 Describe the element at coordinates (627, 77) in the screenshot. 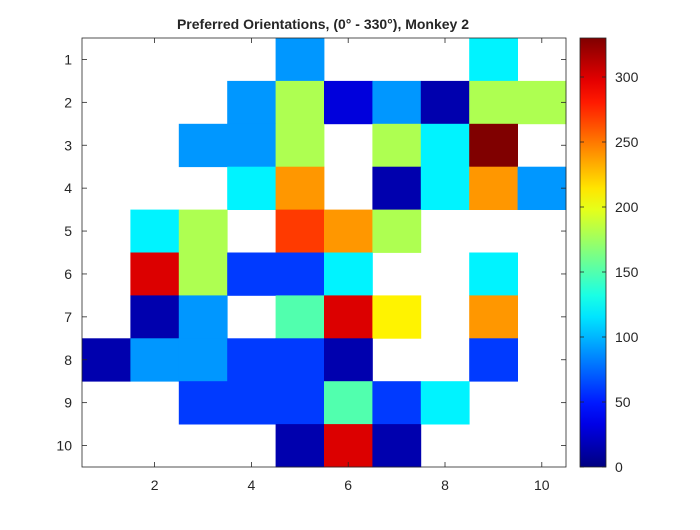

I see `colorbar-tick-label: 300` at that location.